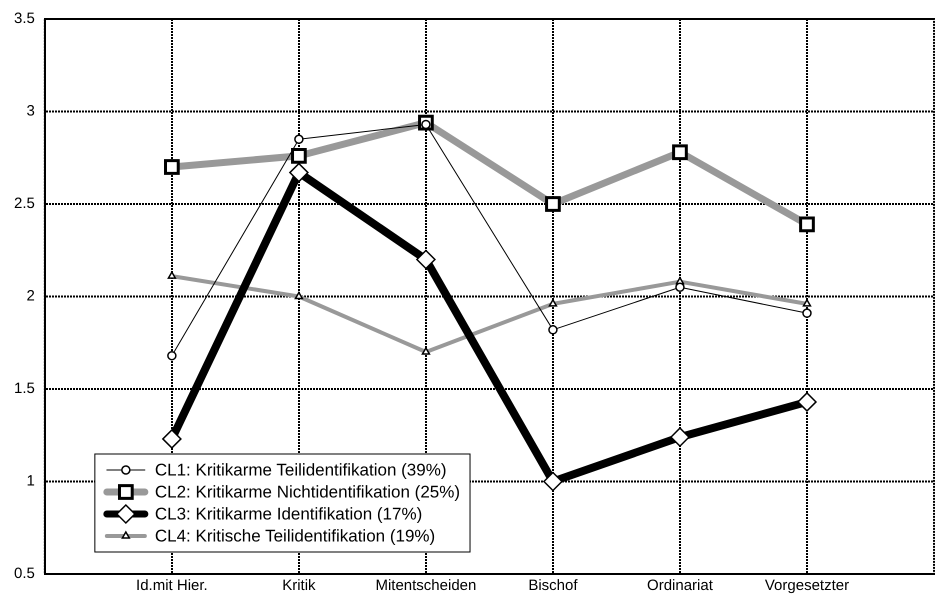 The image size is (946, 602). Describe the element at coordinates (30, 111) in the screenshot. I see `y-tick-label: 3` at that location.